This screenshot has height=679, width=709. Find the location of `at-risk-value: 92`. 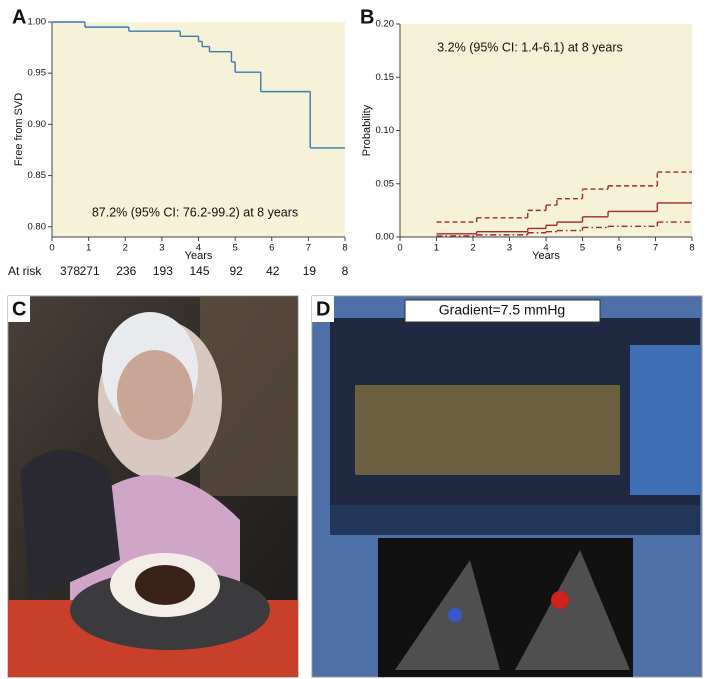

at-risk-value: 92 is located at coordinates (236, 271).